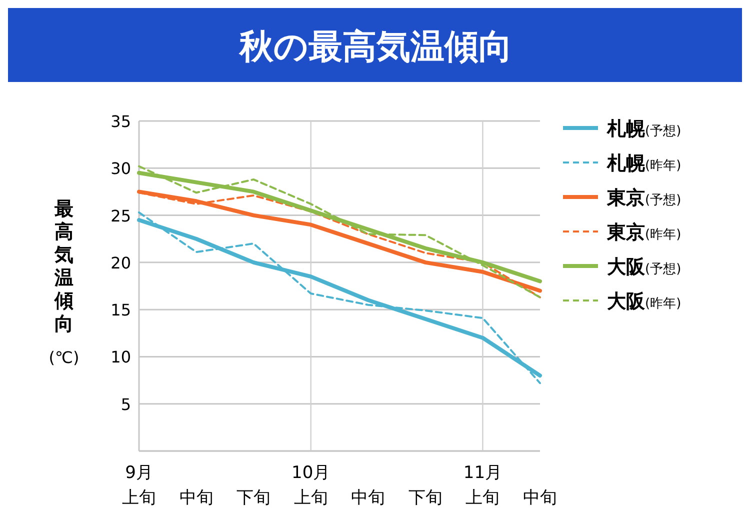 Image resolution: width=752 pixels, height=522 pixels. Describe the element at coordinates (644, 129) in the screenshot. I see `legend-label: 札幌(予想)` at that location.